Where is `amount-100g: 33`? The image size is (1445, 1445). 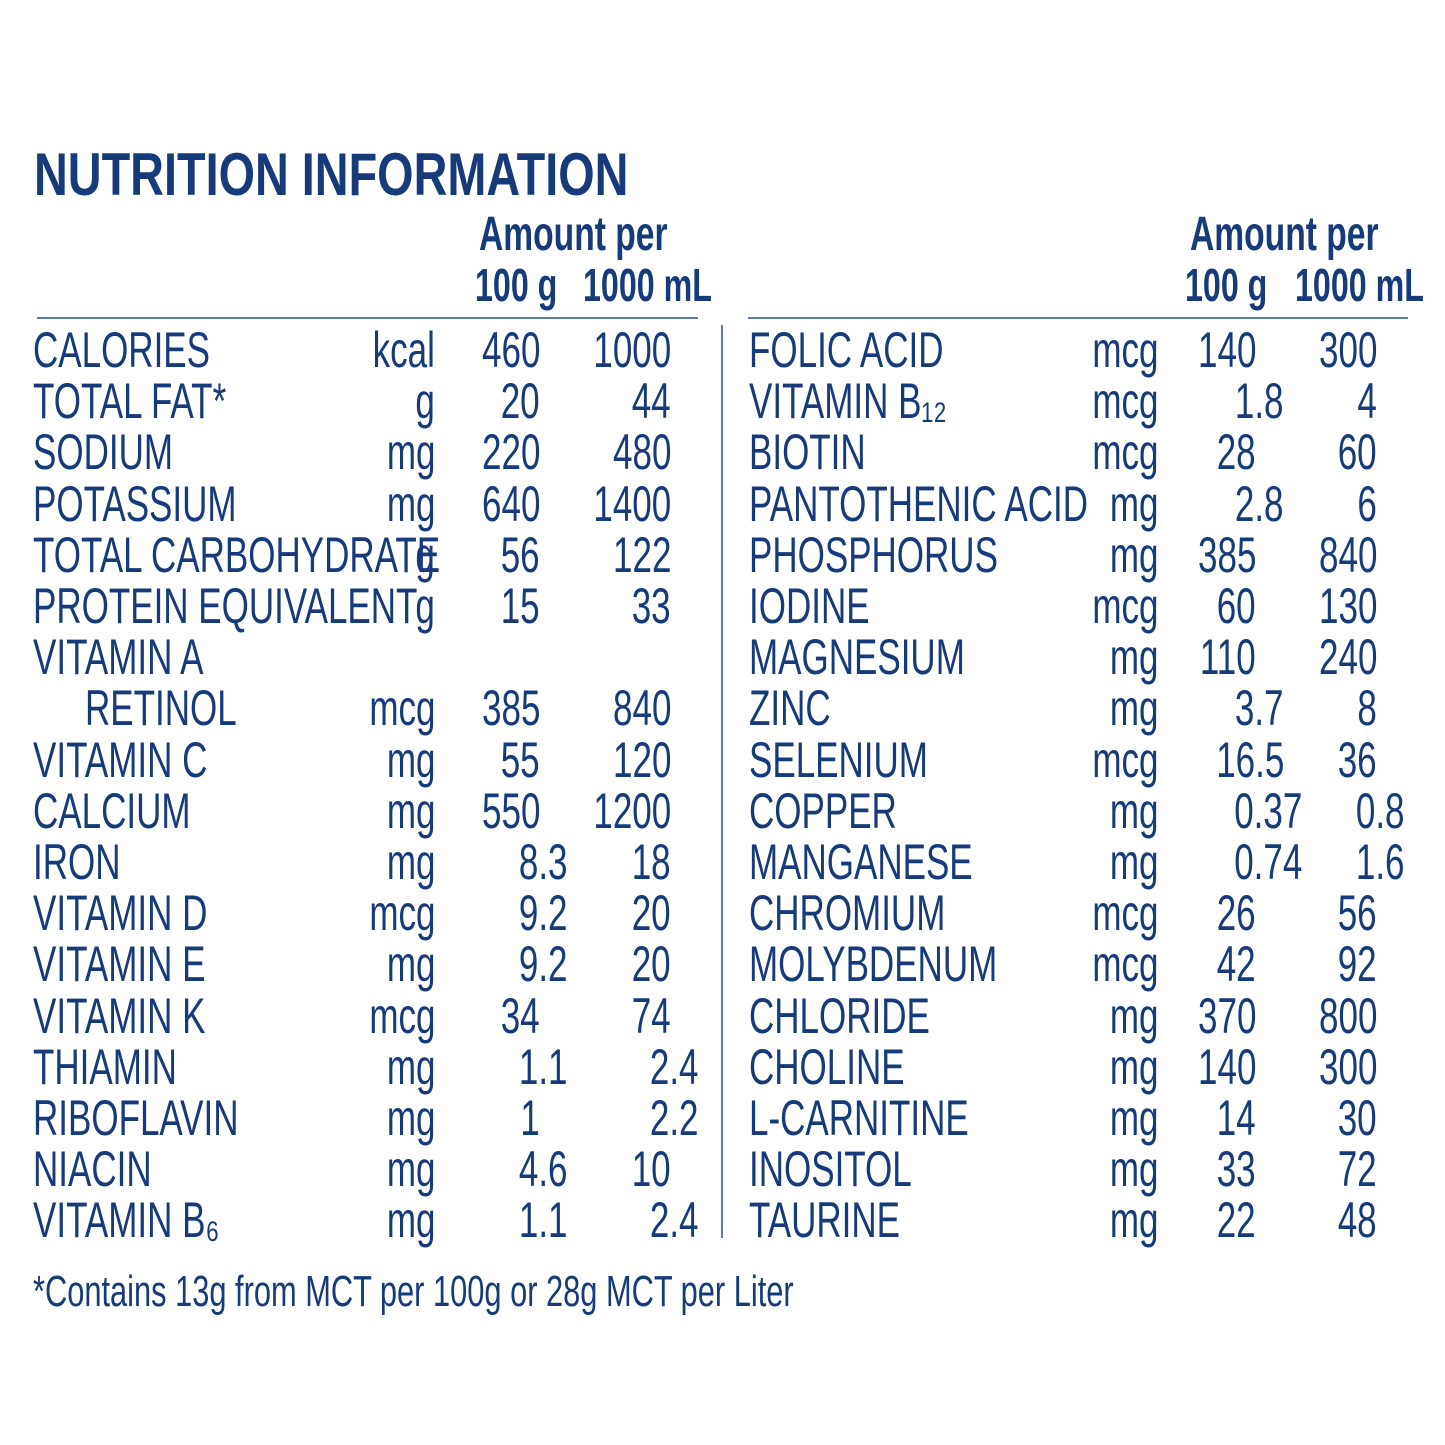
amount-100g: 33 is located at coordinates (1236, 1169).